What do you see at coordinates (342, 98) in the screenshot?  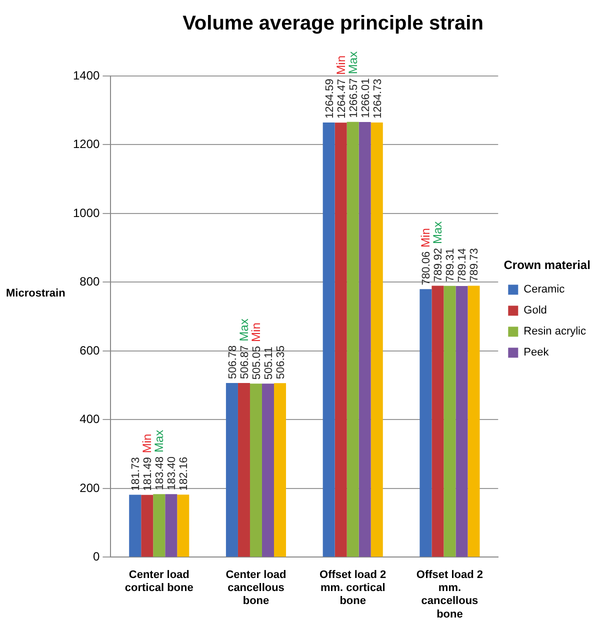 I see `data-label: 1264.47` at bounding box center [342, 98].